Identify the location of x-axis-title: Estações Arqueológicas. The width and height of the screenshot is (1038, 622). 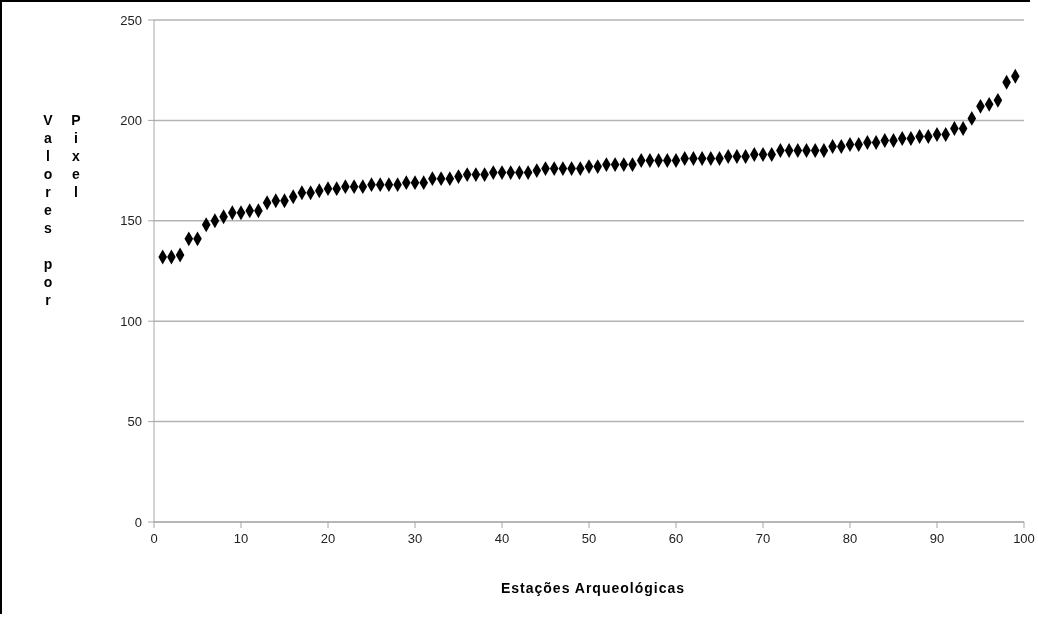
(593, 588).